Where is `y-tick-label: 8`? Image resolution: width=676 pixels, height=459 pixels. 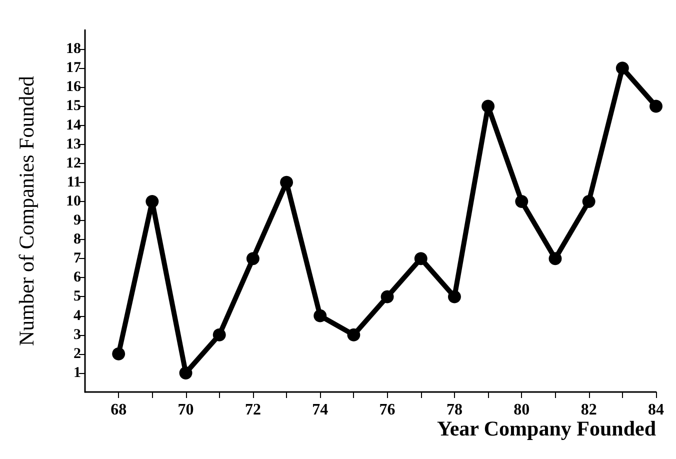 y-tick-label: 8 is located at coordinates (77, 240).